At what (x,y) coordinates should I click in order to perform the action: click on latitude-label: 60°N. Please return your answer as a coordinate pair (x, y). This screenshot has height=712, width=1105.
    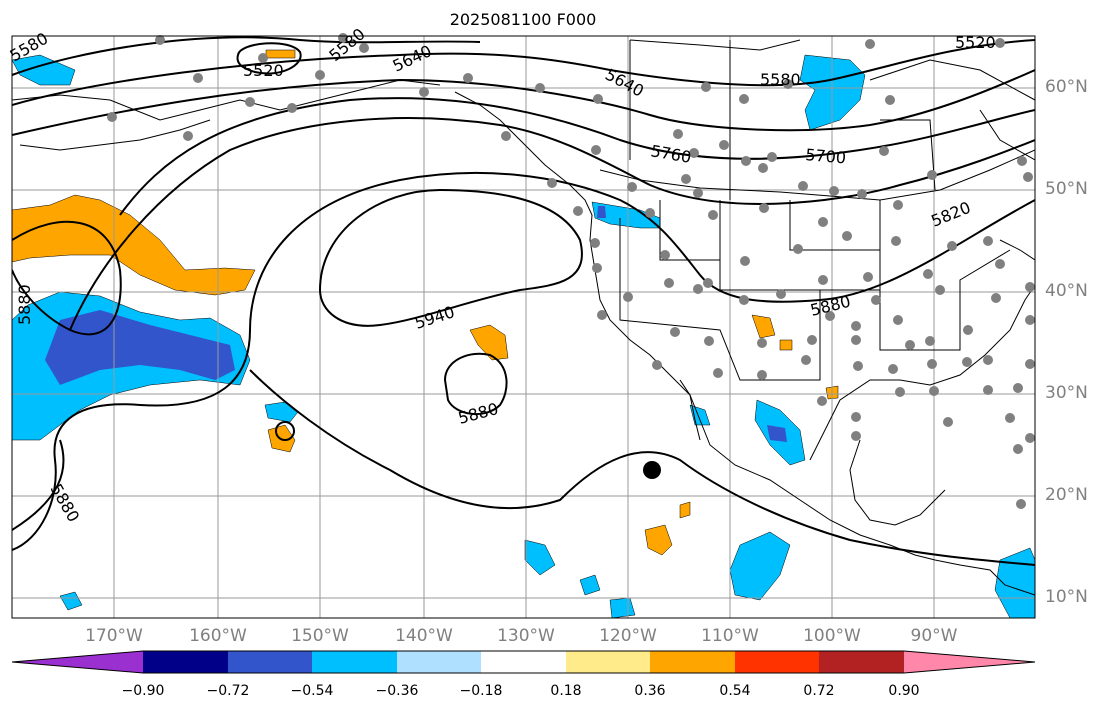
    Looking at the image, I should click on (1066, 87).